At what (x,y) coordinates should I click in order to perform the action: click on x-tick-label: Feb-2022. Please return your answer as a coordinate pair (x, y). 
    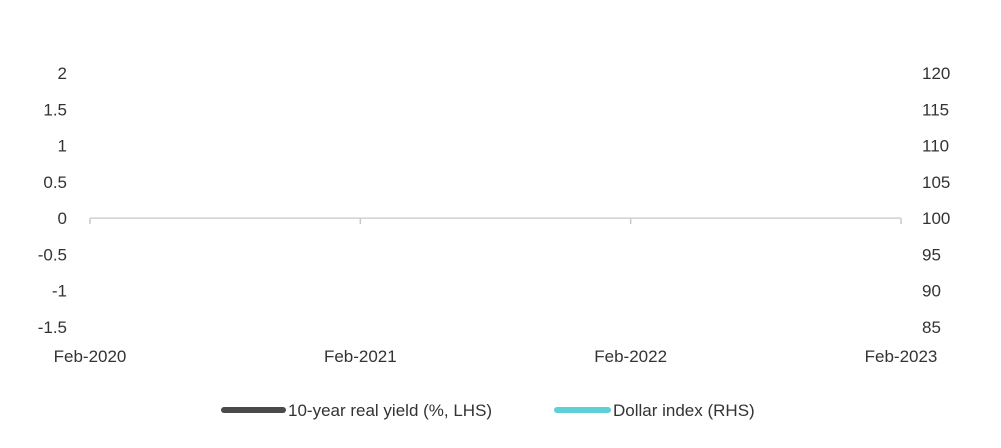
    Looking at the image, I should click on (630, 356).